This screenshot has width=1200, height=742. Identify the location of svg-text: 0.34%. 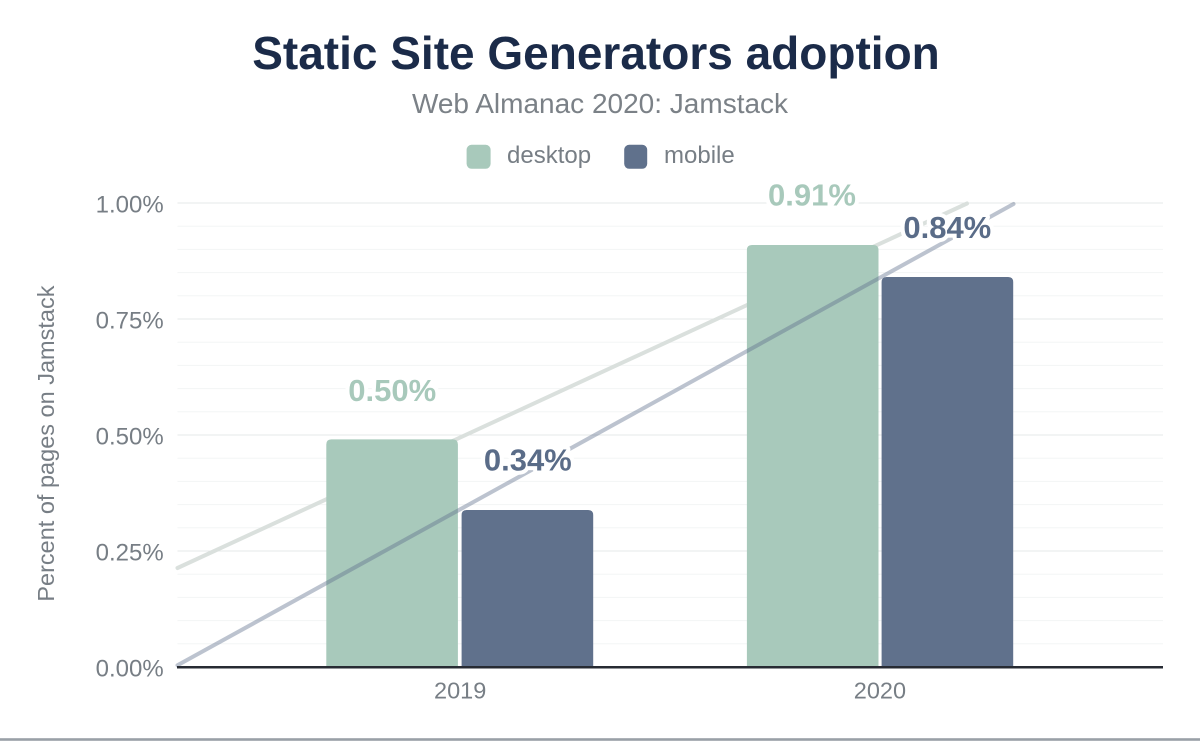
(528, 460).